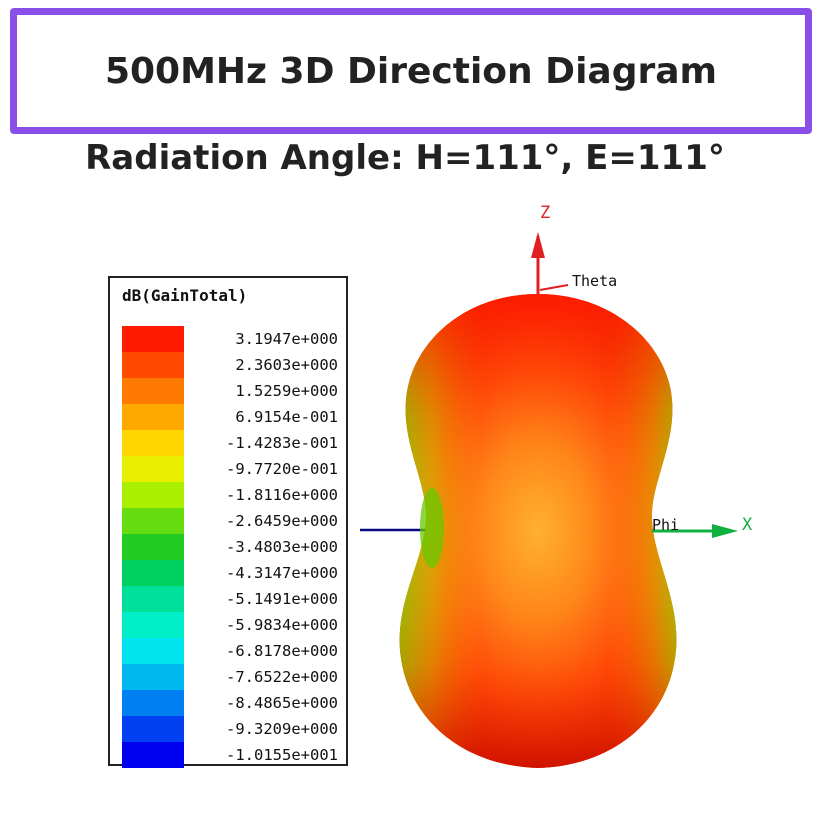  I want to click on legend-entry: -9.7720e-001, so click(228, 469).